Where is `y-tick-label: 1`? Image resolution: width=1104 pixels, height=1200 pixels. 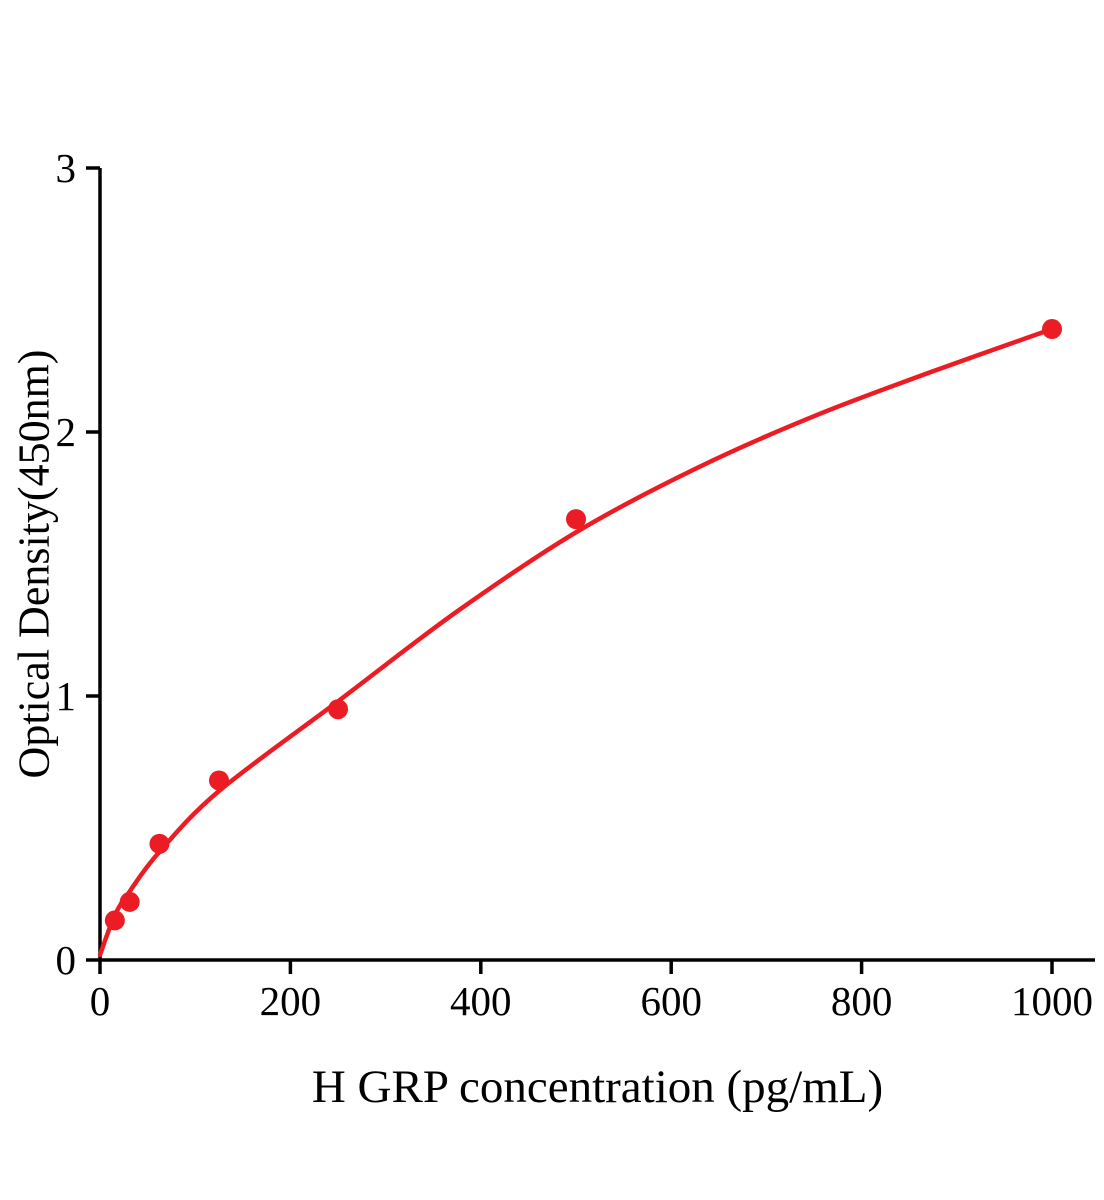 y-tick-label: 1 is located at coordinates (66, 696).